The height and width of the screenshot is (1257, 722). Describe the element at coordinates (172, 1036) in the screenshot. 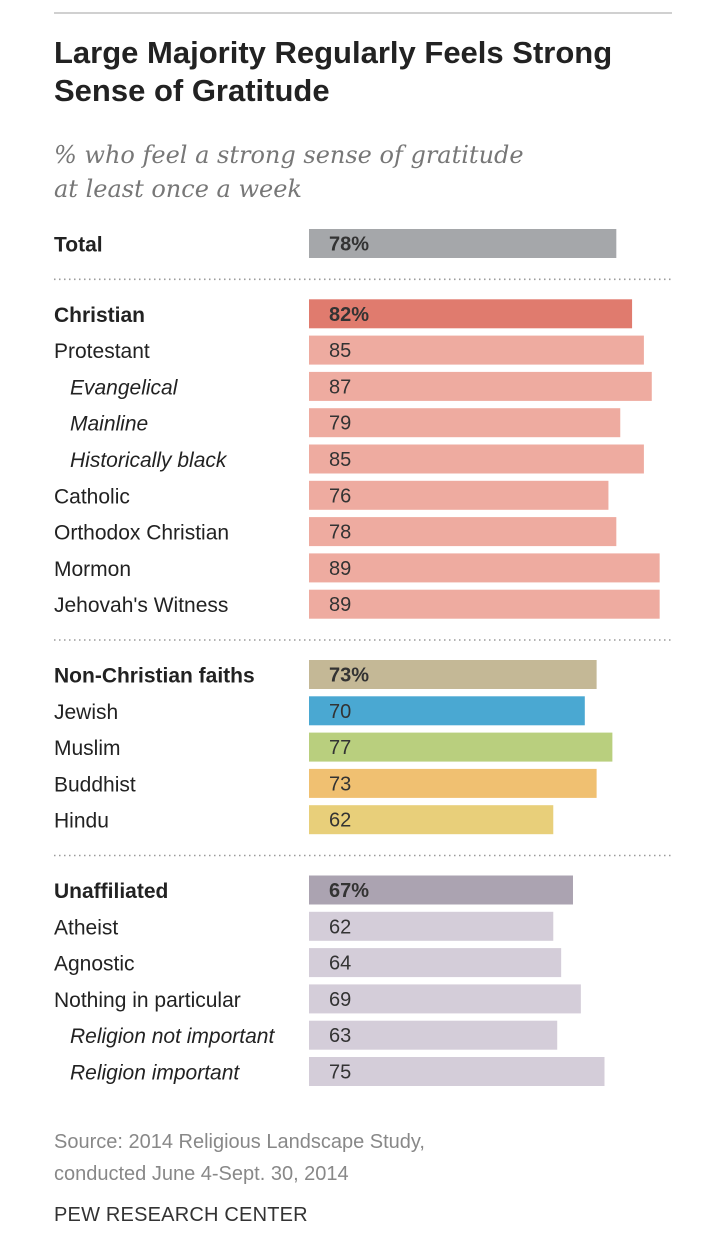

I see `row-label-religion-not-important: Religion not important` at that location.